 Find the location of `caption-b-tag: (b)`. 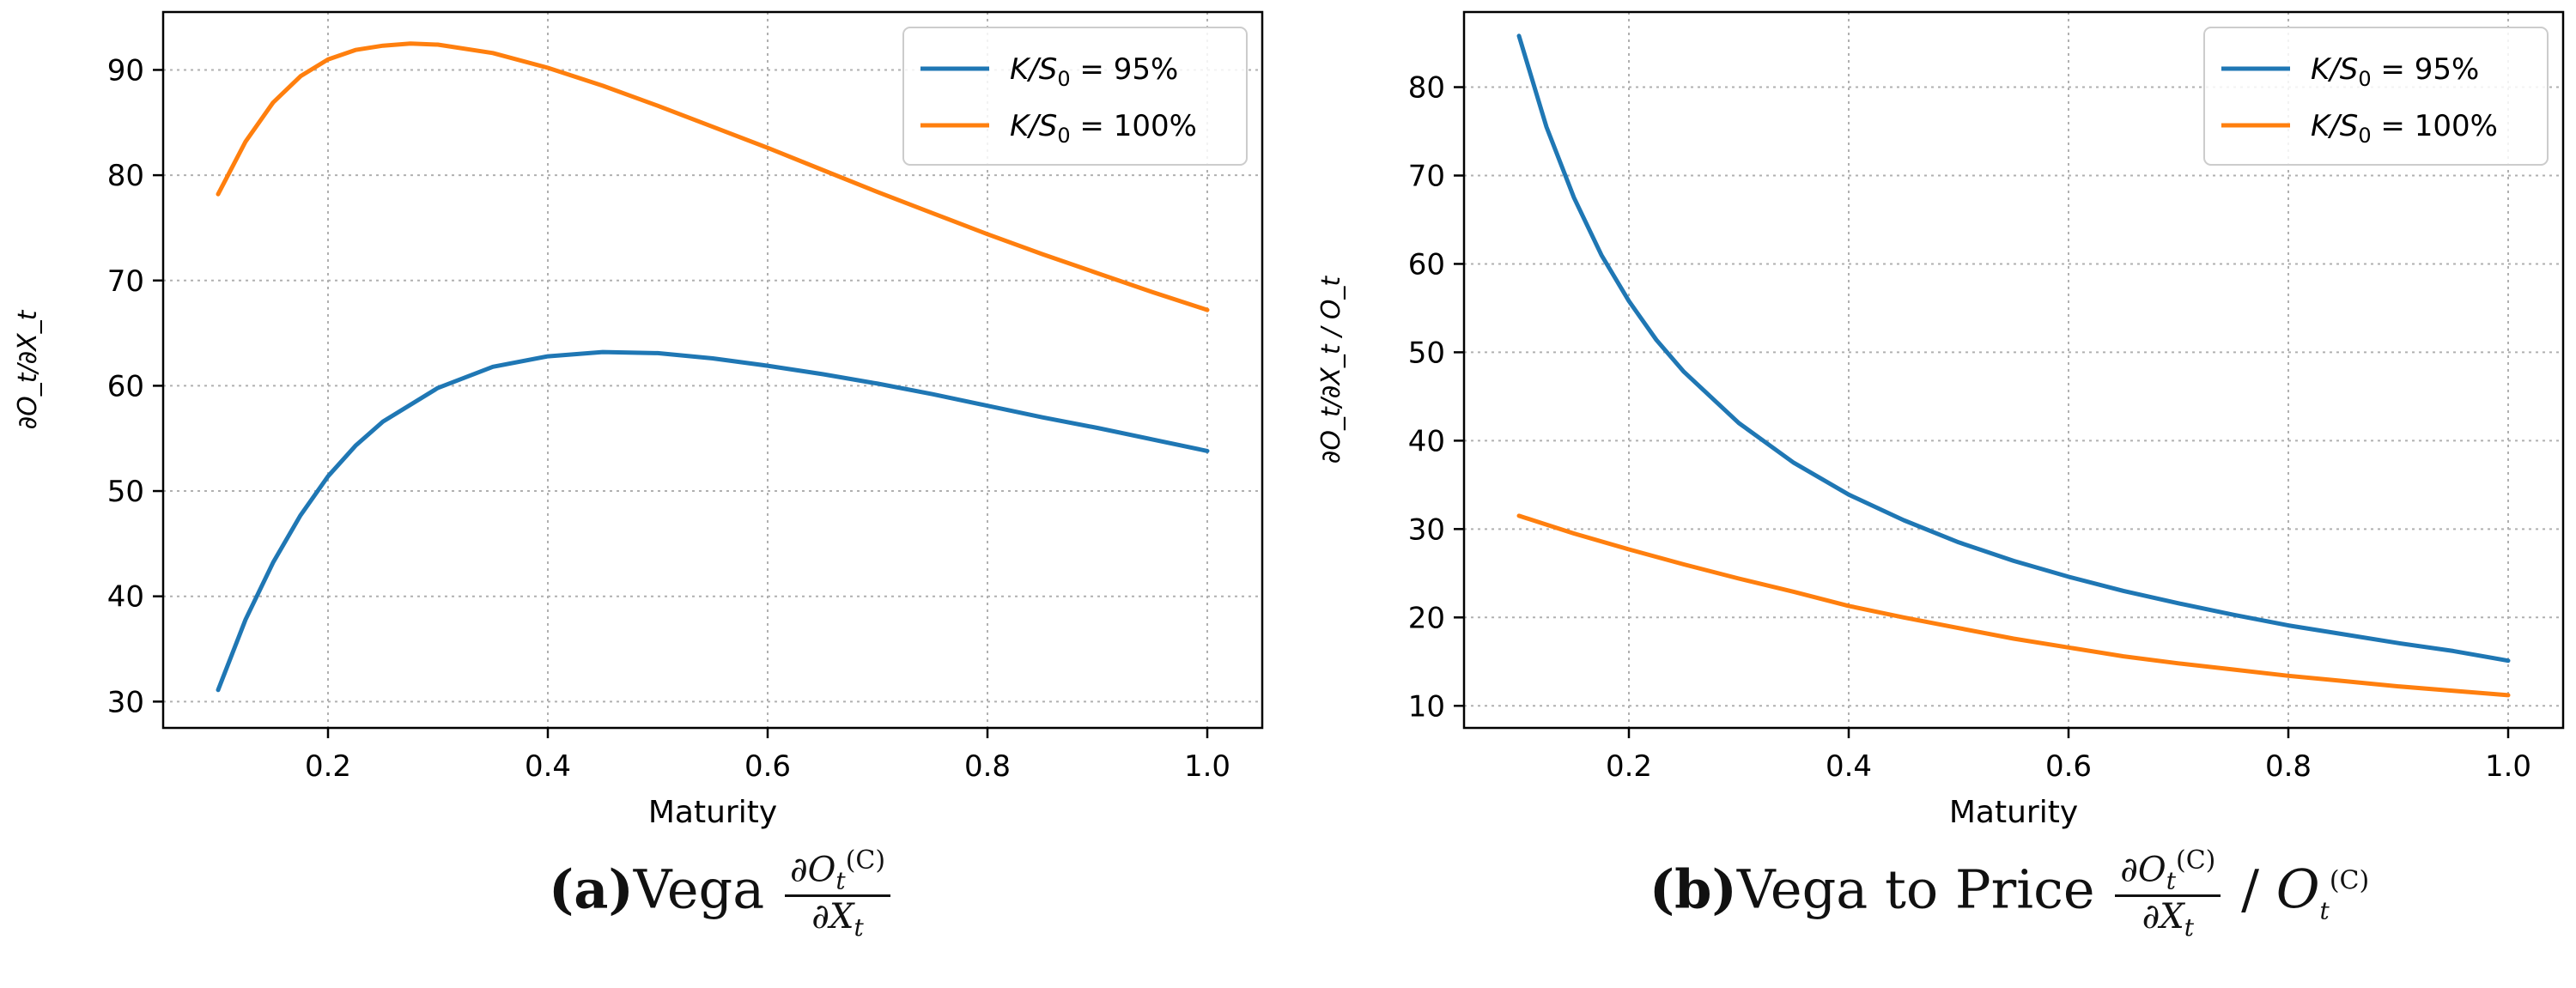

caption-b-tag: (b) is located at coordinates (1693, 889).